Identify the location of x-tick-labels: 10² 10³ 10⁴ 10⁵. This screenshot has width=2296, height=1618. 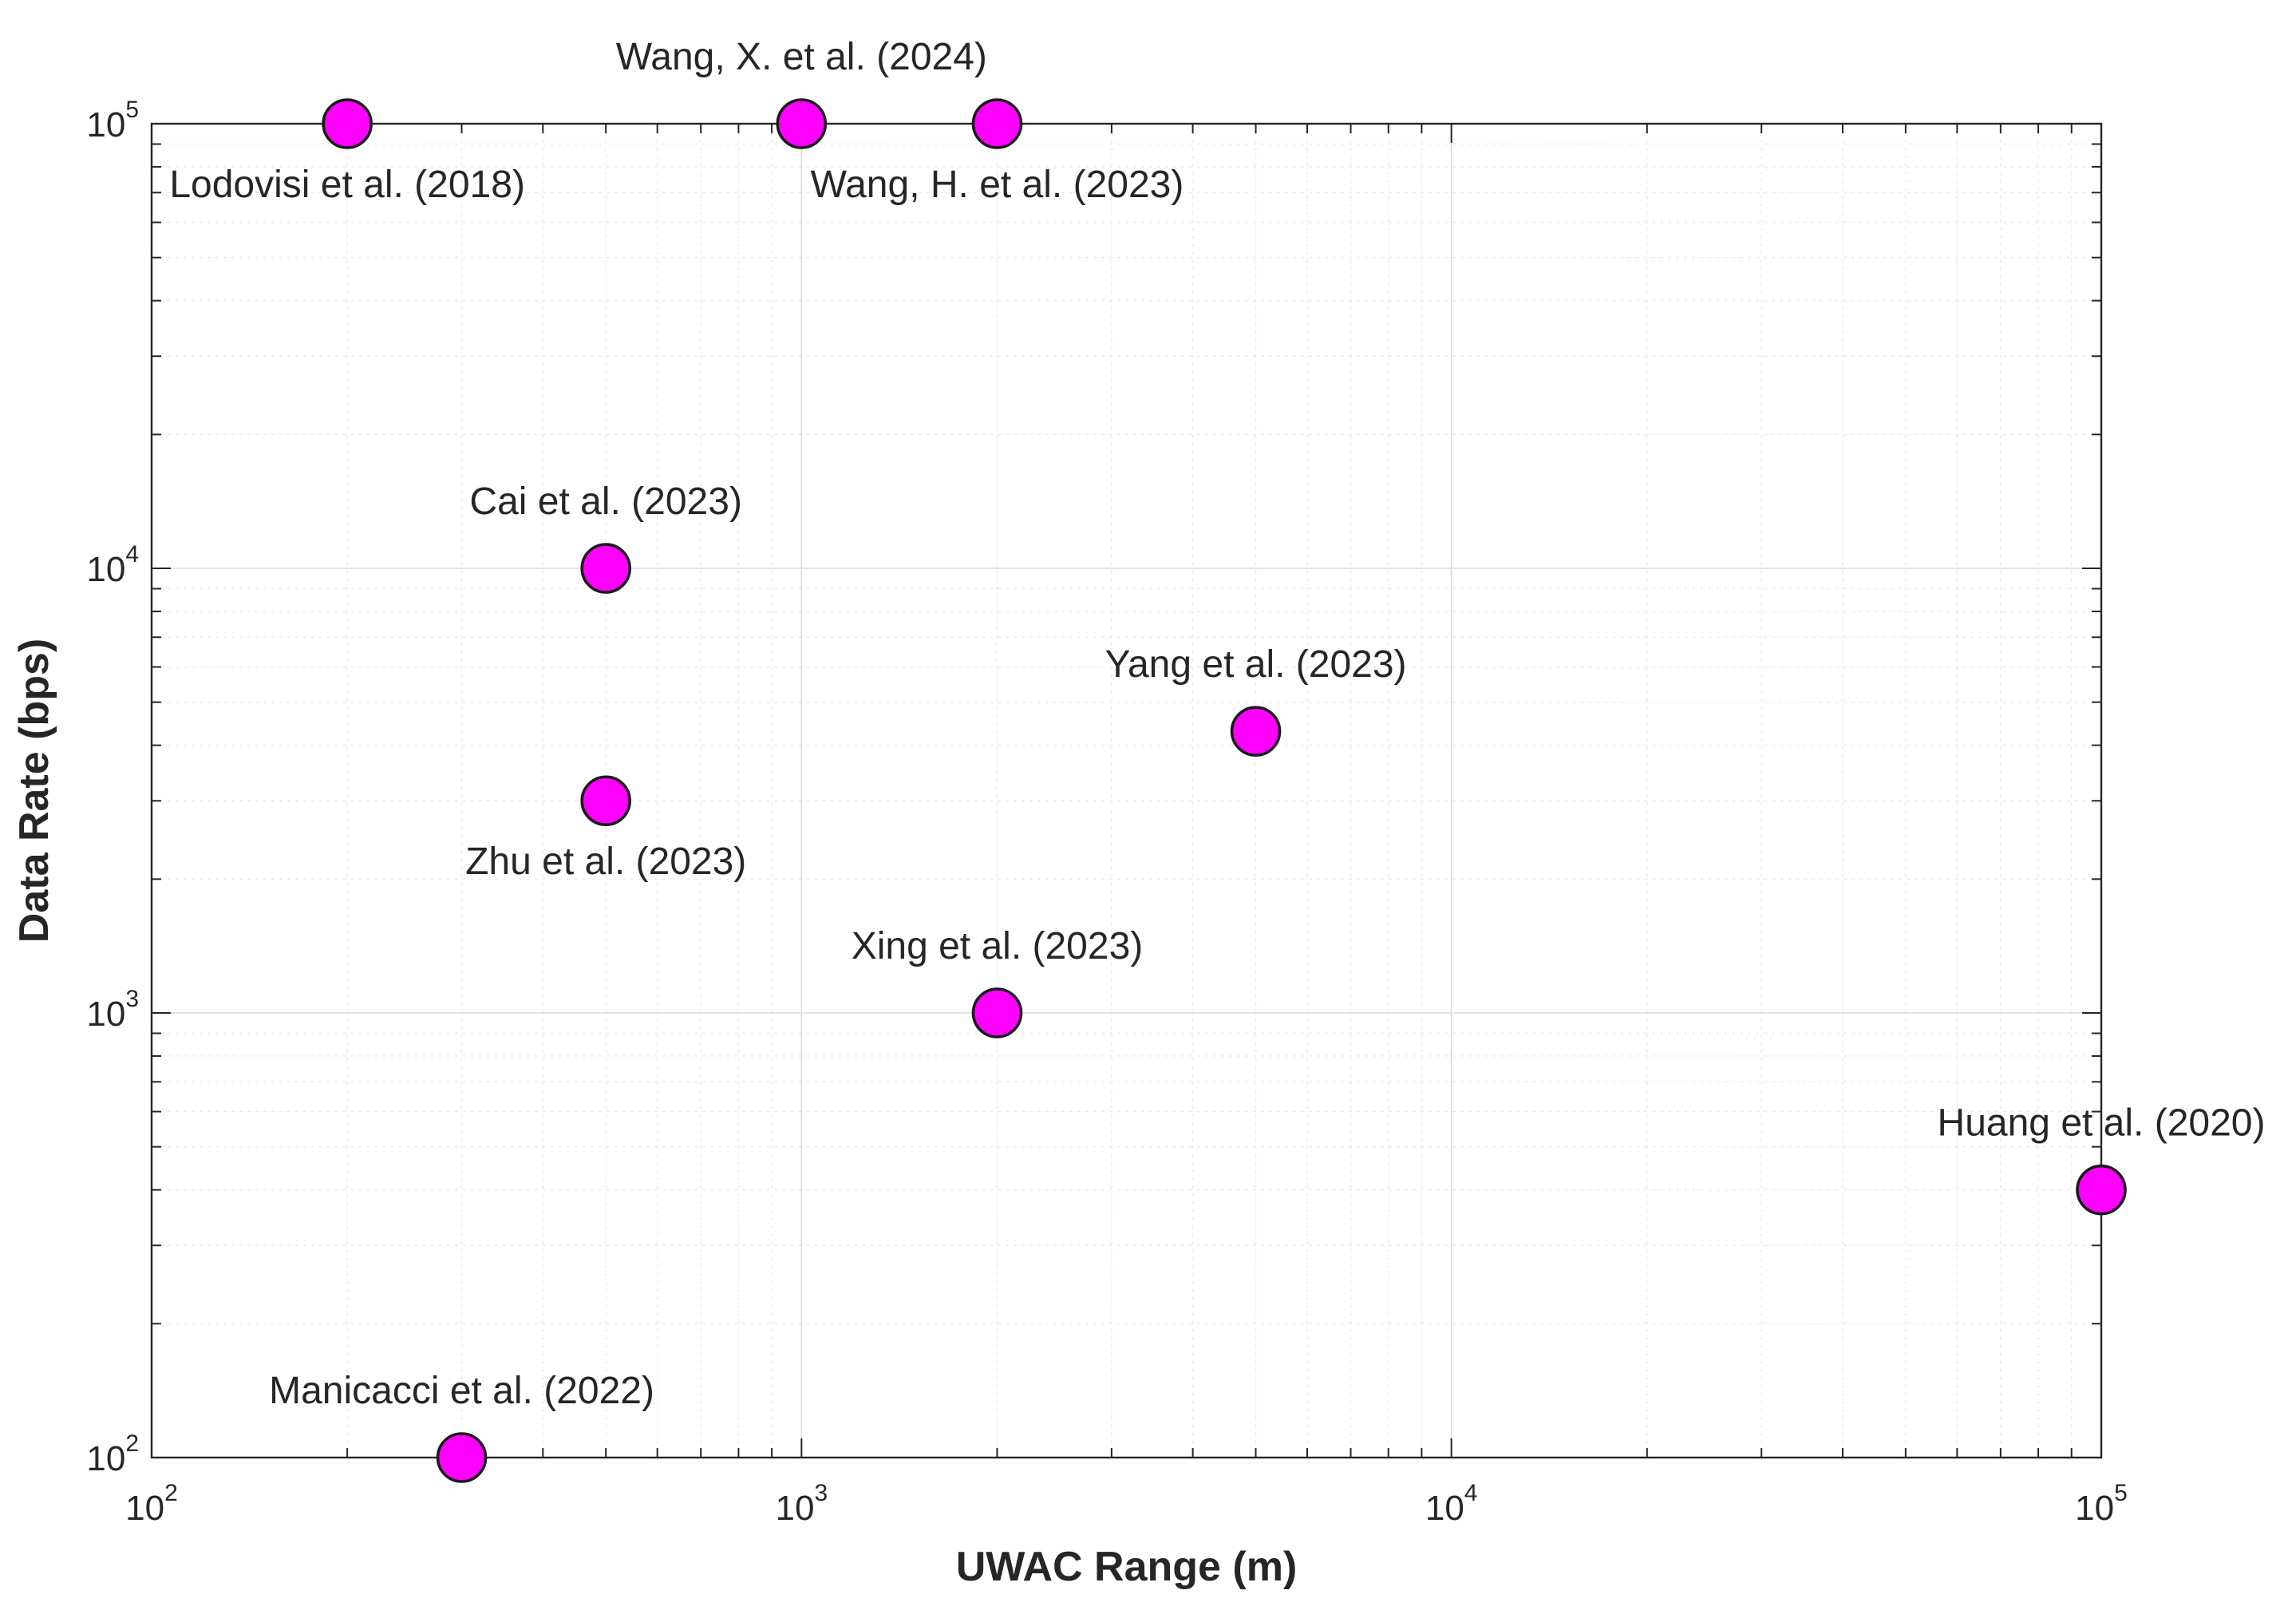
(1126, 1504).